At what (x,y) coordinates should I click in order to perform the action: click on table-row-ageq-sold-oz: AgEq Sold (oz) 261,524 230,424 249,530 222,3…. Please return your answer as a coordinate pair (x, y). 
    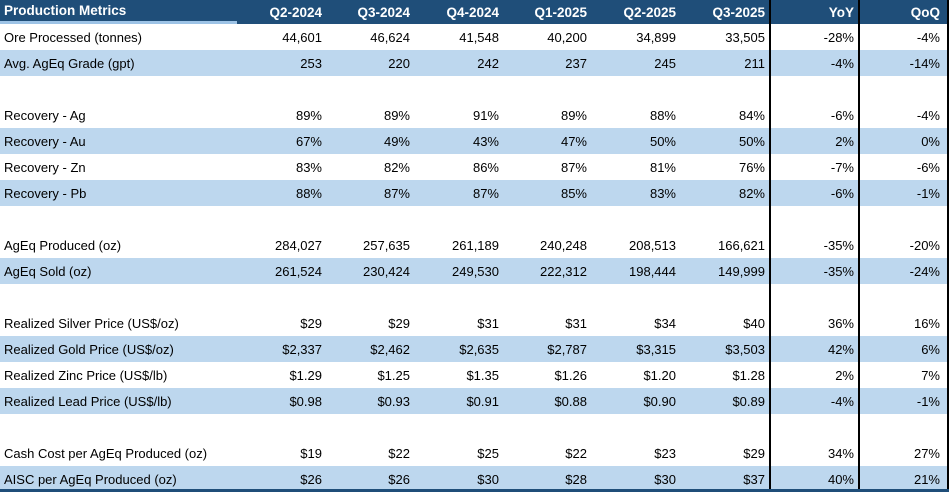
    Looking at the image, I should click on (474, 271).